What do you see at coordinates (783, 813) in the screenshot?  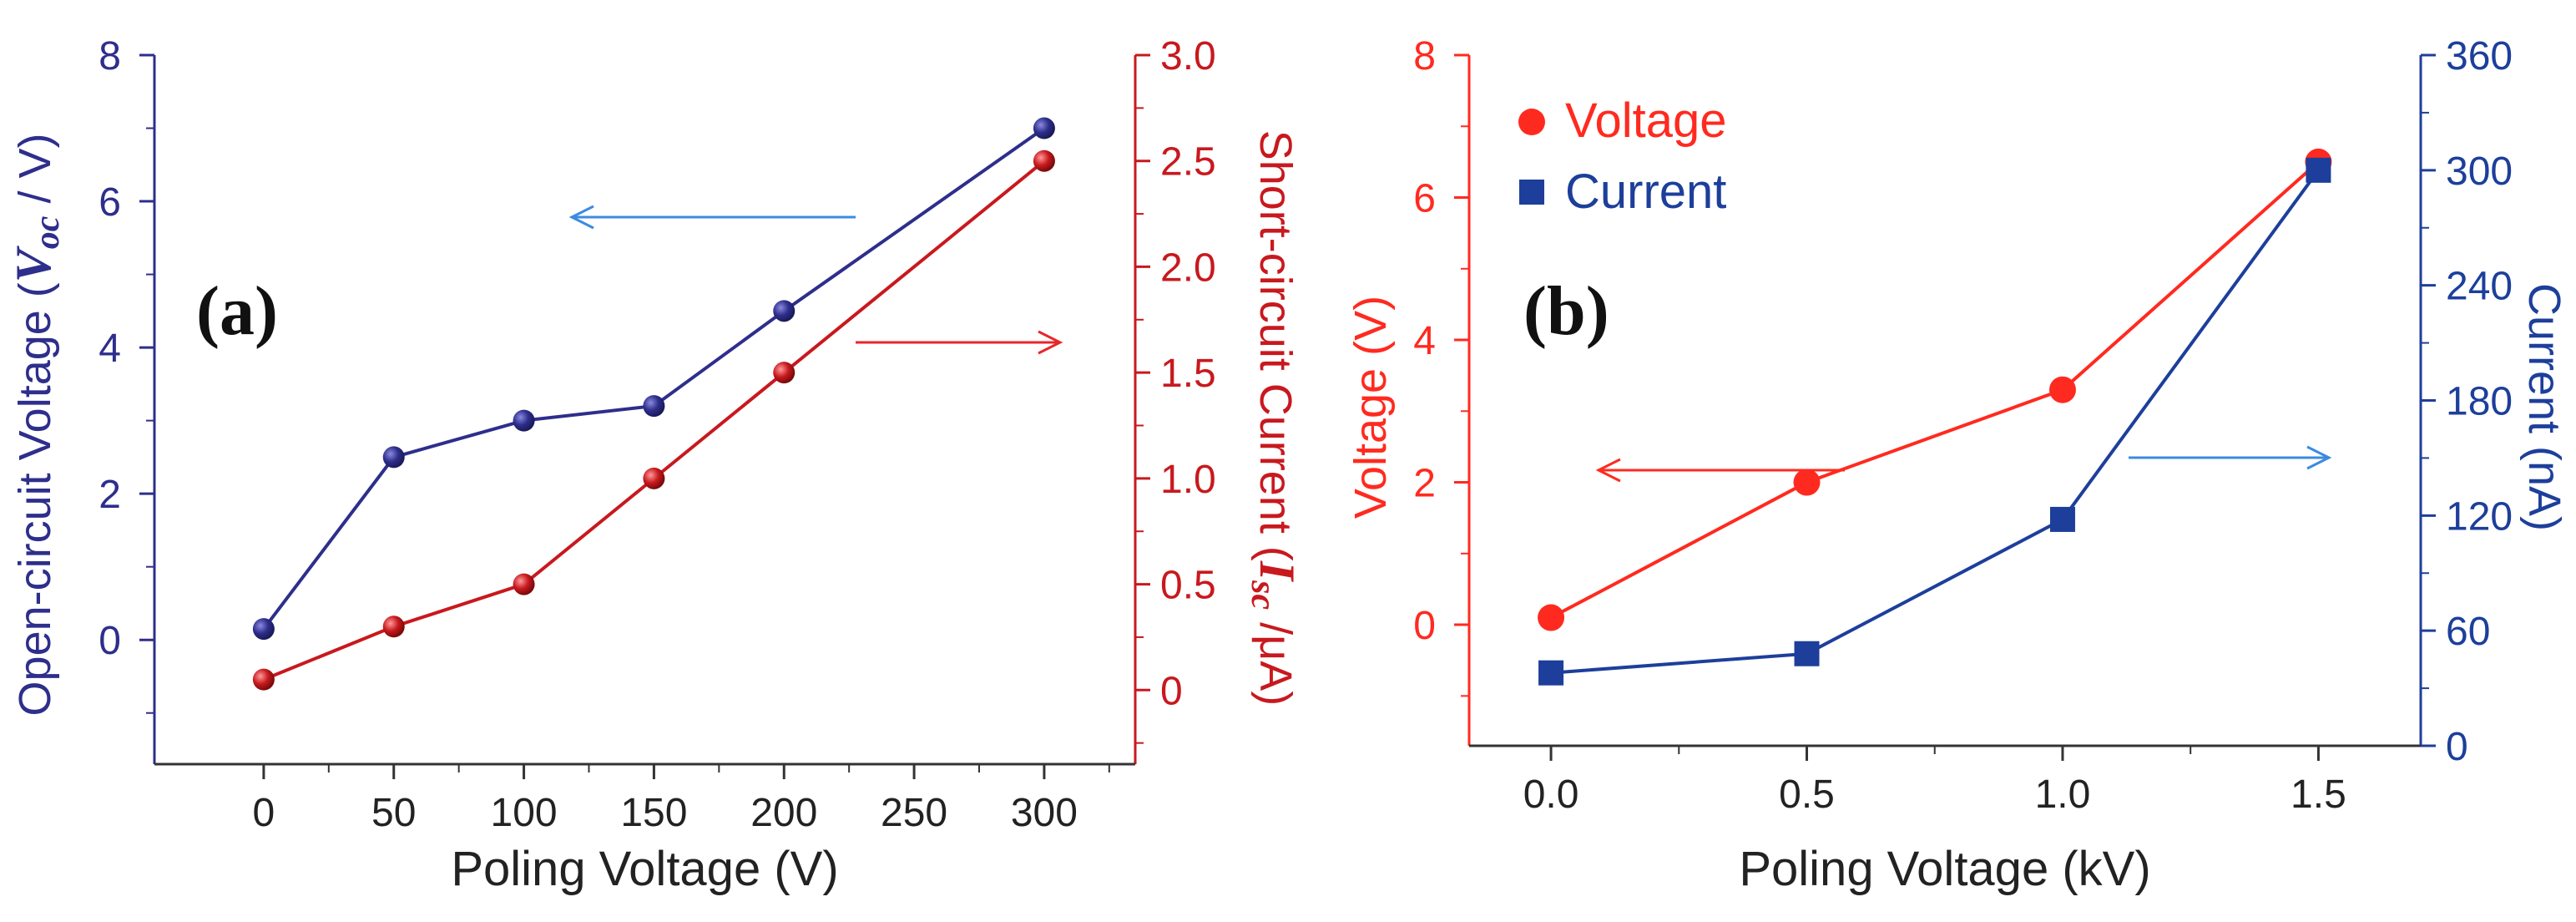 I see `x-tick-label-a: 200` at bounding box center [783, 813].